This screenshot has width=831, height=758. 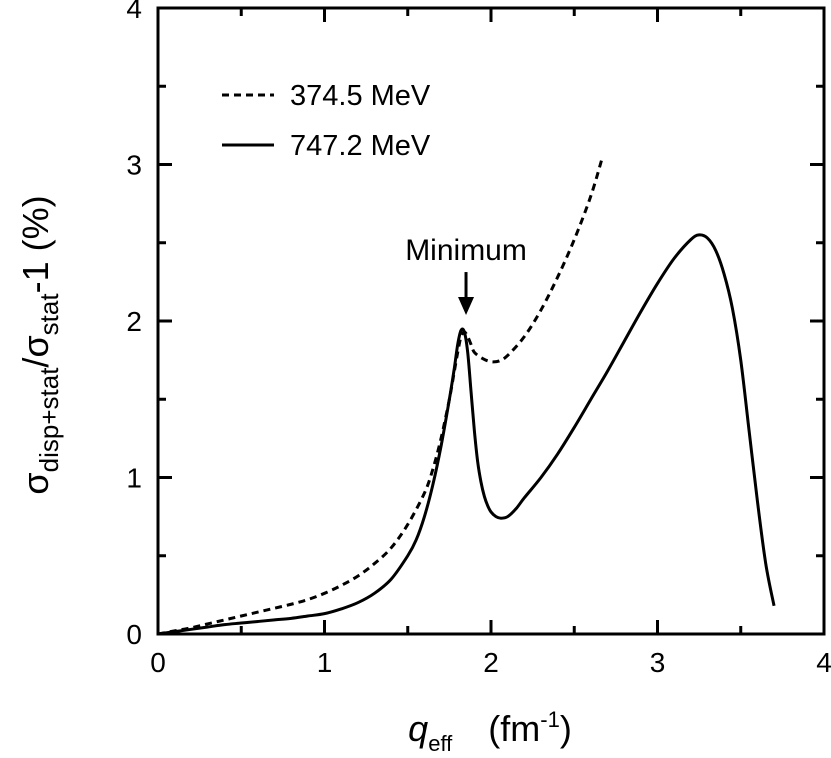 I want to click on x-axis-title: qeff (fm-1), so click(x=490, y=731).